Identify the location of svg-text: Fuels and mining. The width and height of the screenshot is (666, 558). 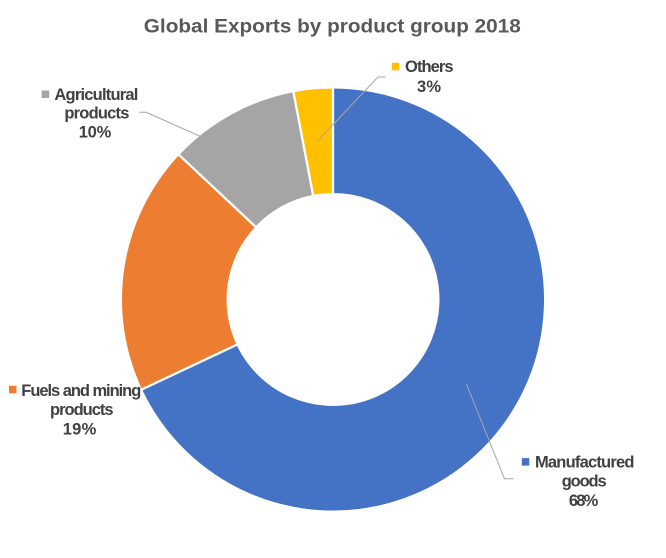
(81, 391).